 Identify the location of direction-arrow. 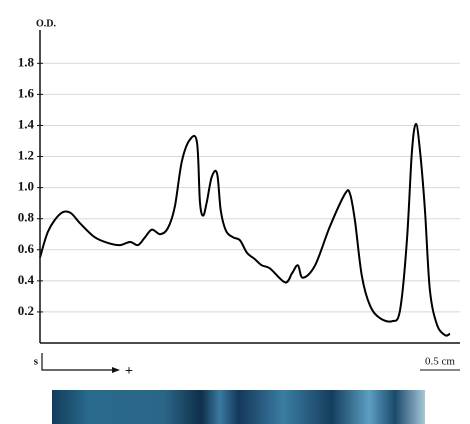
(76, 362).